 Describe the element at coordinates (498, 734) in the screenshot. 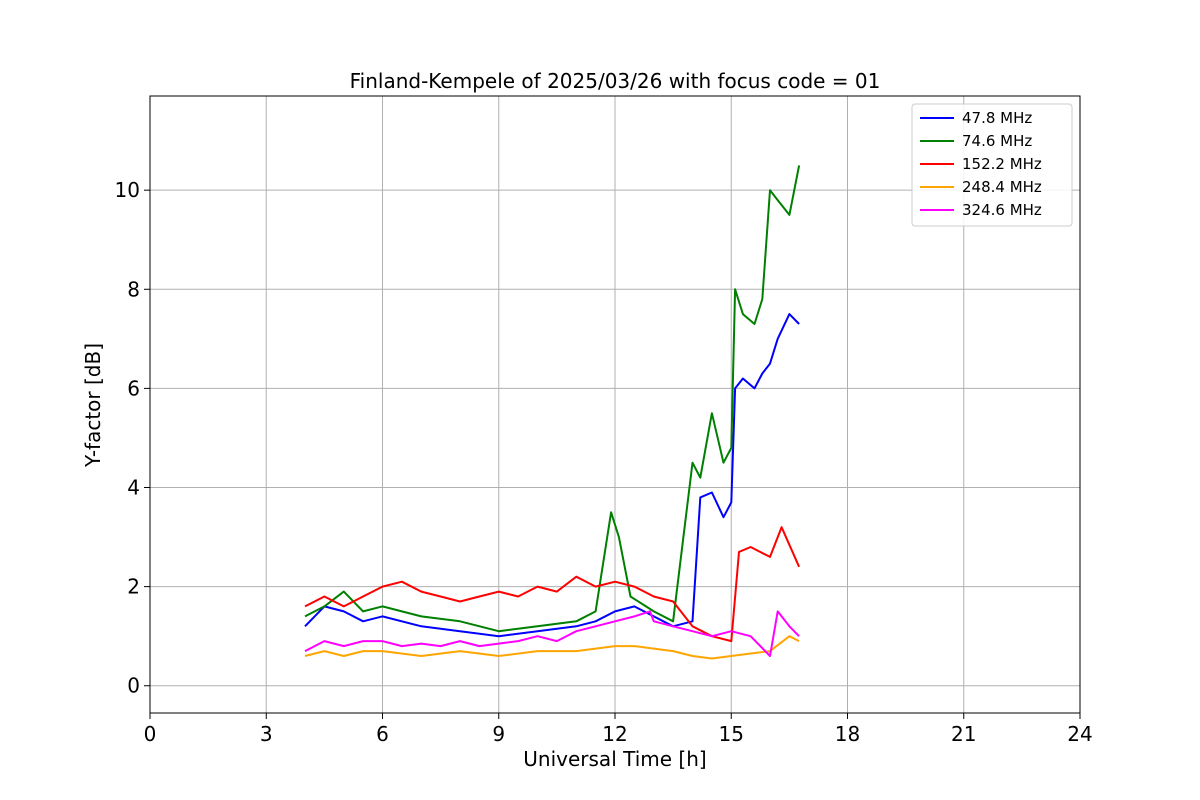

I see `x-tick-label: 9` at that location.